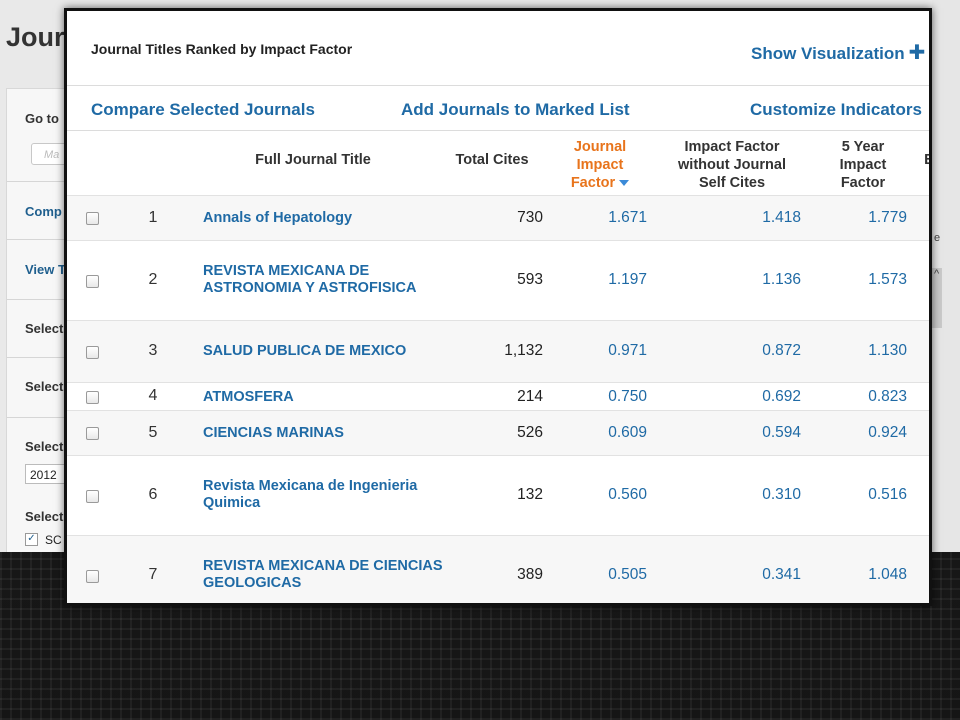 Image resolution: width=960 pixels, height=720 pixels. What do you see at coordinates (530, 574) in the screenshot?
I see `total-cites-value: 389` at bounding box center [530, 574].